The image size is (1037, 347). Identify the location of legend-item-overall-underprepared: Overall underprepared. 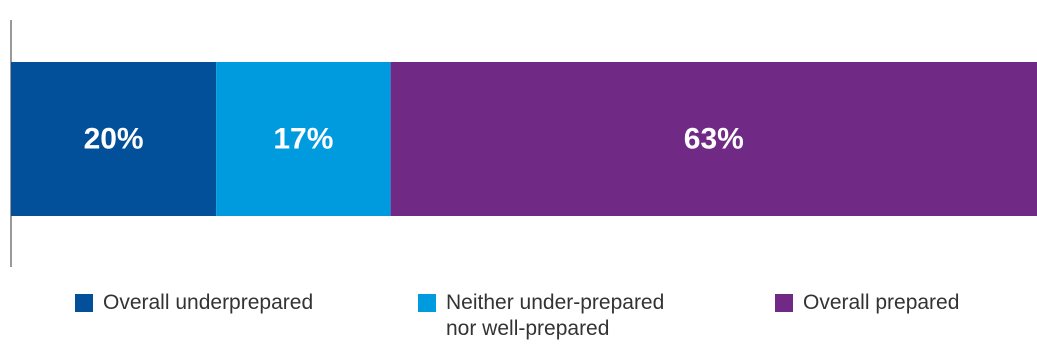
(194, 303).